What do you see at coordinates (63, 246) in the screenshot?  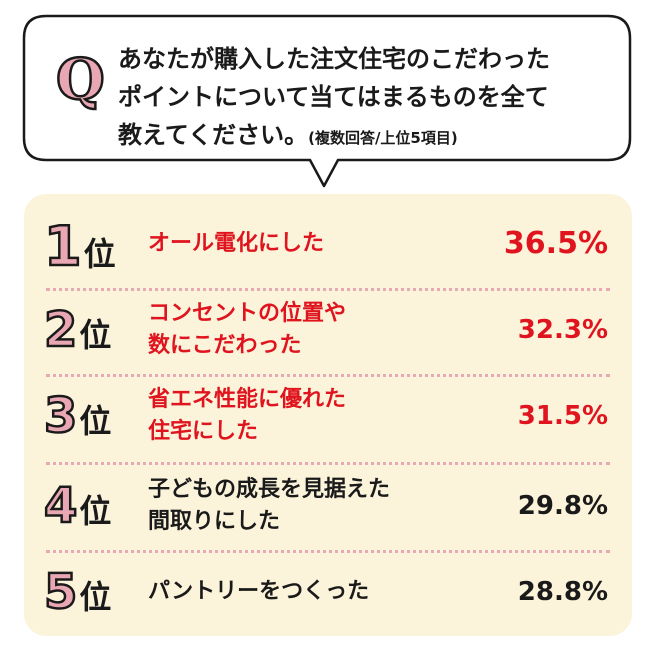 I see `rank-number: 1` at bounding box center [63, 246].